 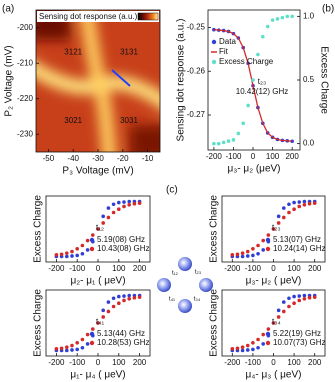 What do you see at coordinates (262, 91) in the screenshot?
I see `annotation: 10.42(12) GHz` at bounding box center [262, 91].